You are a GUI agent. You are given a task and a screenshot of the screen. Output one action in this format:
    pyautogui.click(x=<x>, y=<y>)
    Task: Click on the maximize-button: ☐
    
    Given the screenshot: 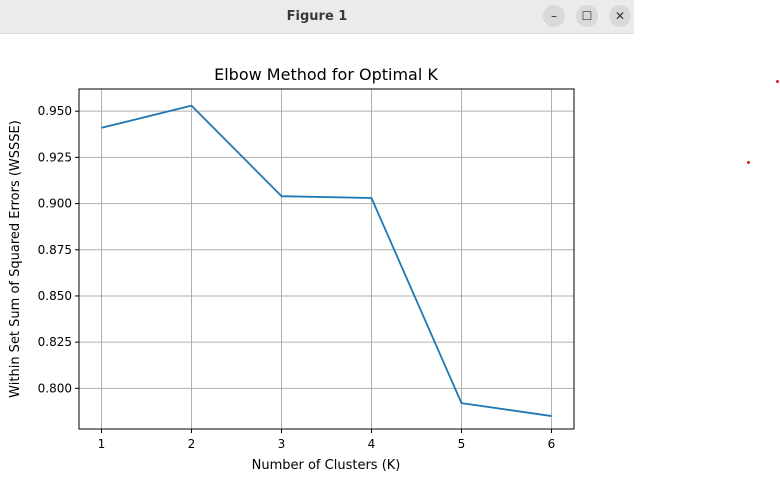 What is the action you would take?
    pyautogui.click(x=587, y=16)
    